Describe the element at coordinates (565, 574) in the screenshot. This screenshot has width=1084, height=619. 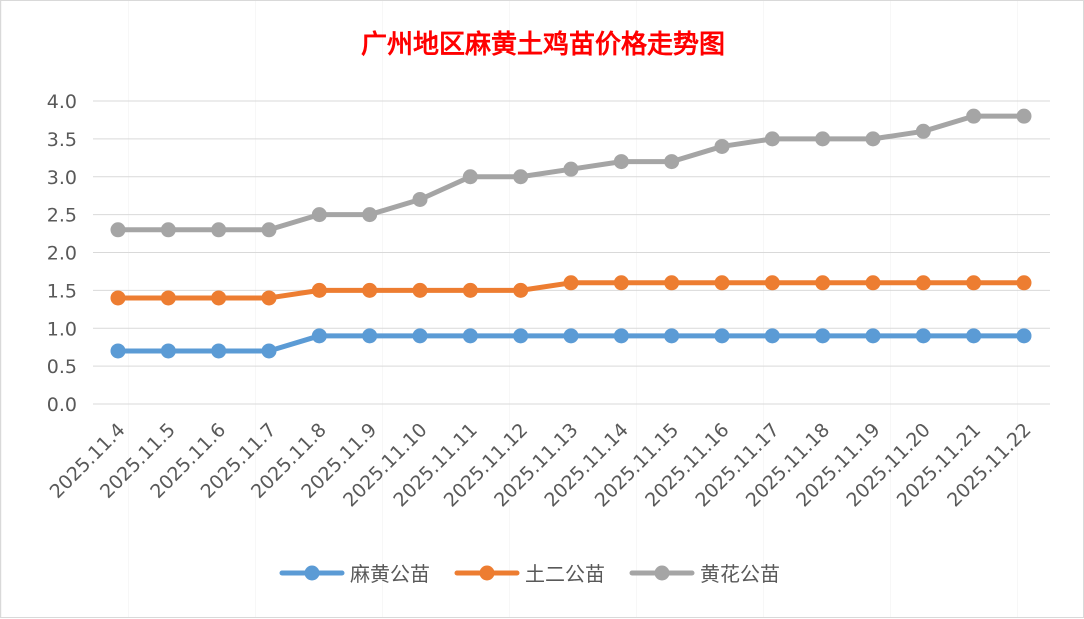
I see `legend-label: 土二公苗` at that location.